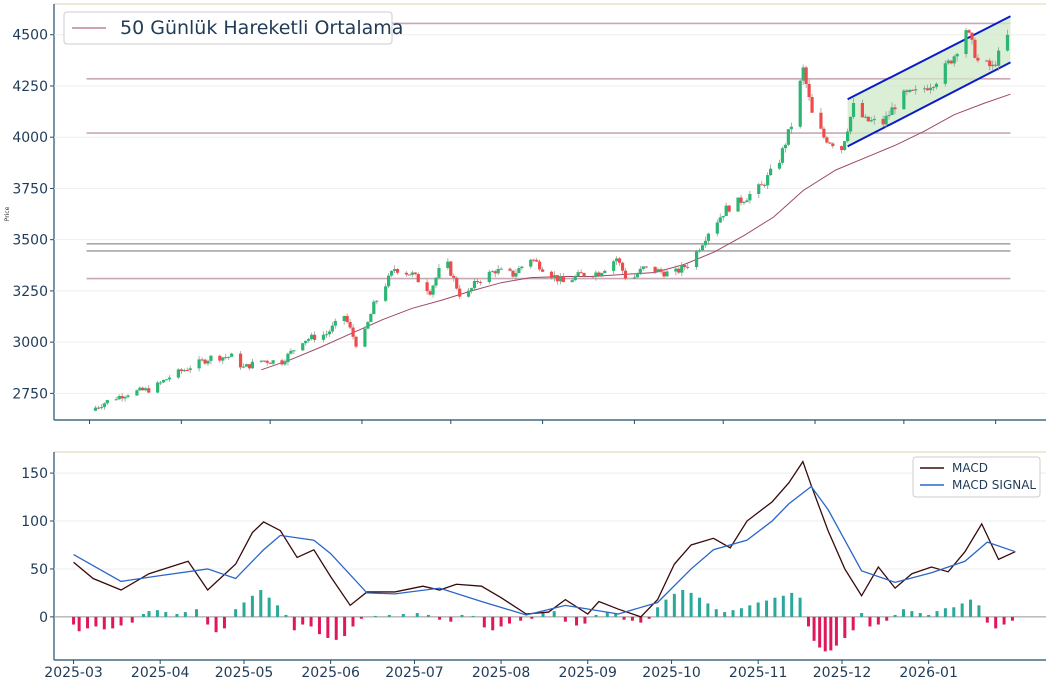 Image resolution: width=1050 pixels, height=683 pixels. Describe the element at coordinates (587, 673) in the screenshot. I see `x-tick-label: 2025-09` at that location.